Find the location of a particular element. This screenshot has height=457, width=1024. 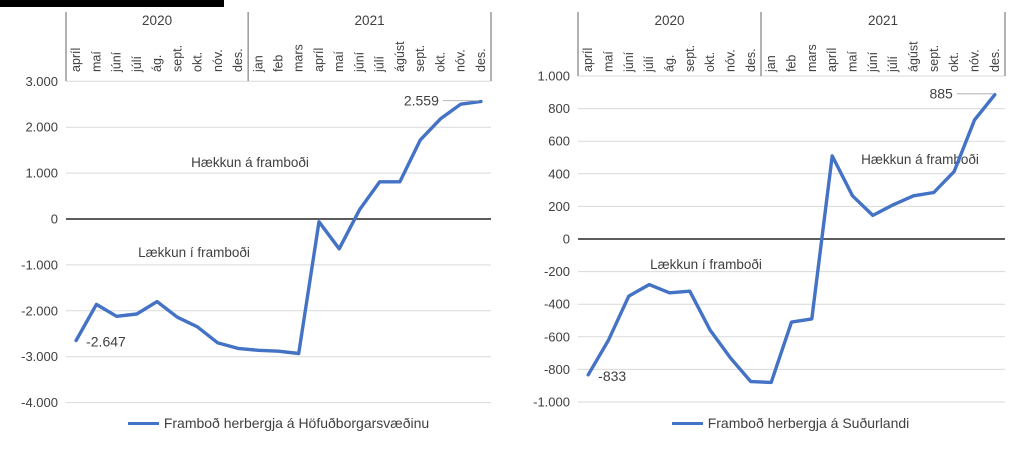

max-value-annotation: 2.559 is located at coordinates (421, 101).